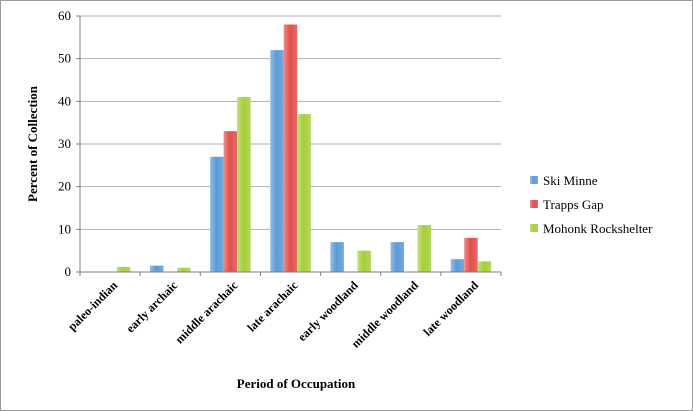 The width and height of the screenshot is (693, 411). What do you see at coordinates (64, 100) in the screenshot?
I see `y-tick-label: 40` at bounding box center [64, 100].